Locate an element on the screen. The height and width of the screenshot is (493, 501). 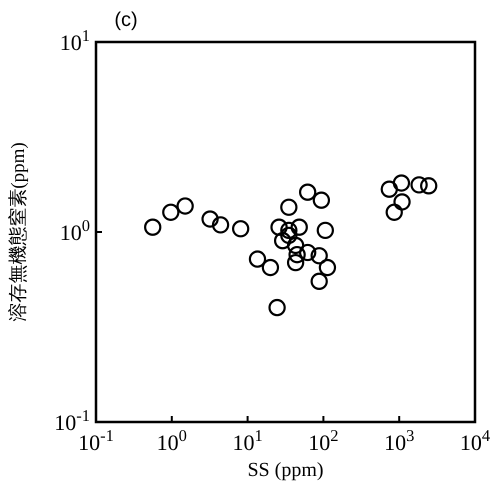
x-axis-title: SS (ppm) is located at coordinates (285, 470).